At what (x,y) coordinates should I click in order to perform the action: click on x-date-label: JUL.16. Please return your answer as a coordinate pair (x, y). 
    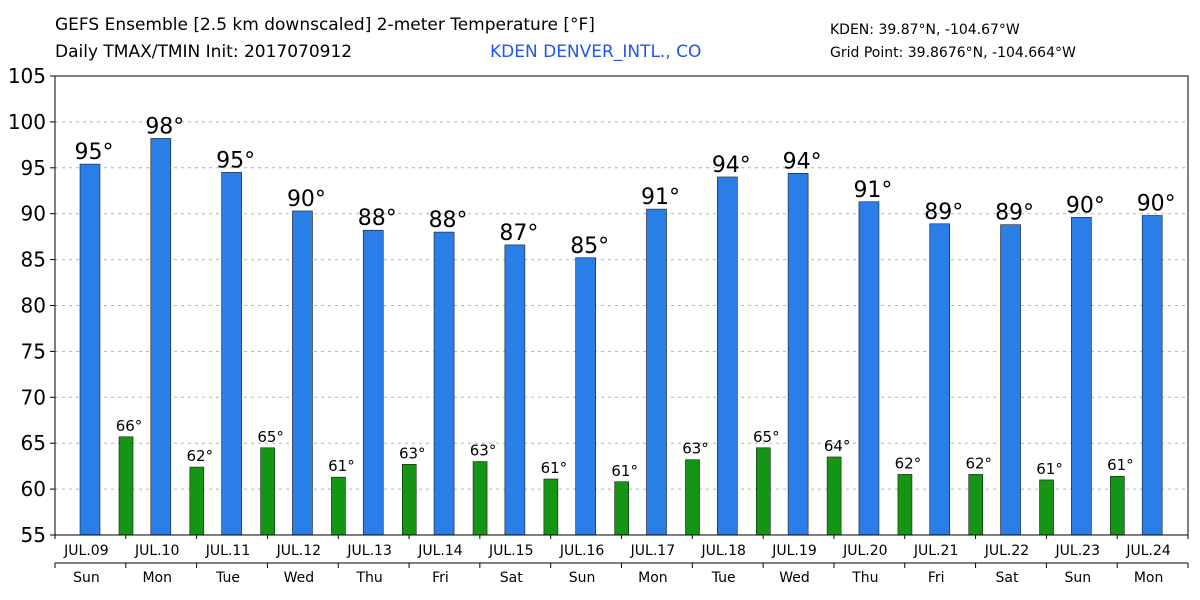
    Looking at the image, I should click on (582, 551).